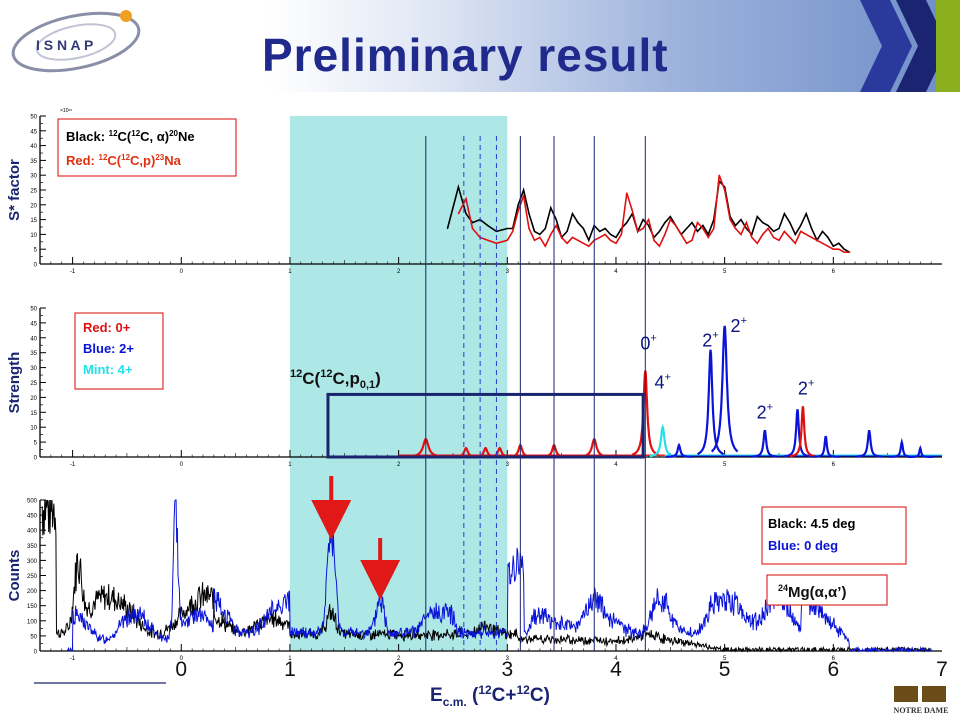 The height and width of the screenshot is (720, 960). What do you see at coordinates (33, 637) in the screenshot?
I see `y-tick-label: 50` at bounding box center [33, 637].